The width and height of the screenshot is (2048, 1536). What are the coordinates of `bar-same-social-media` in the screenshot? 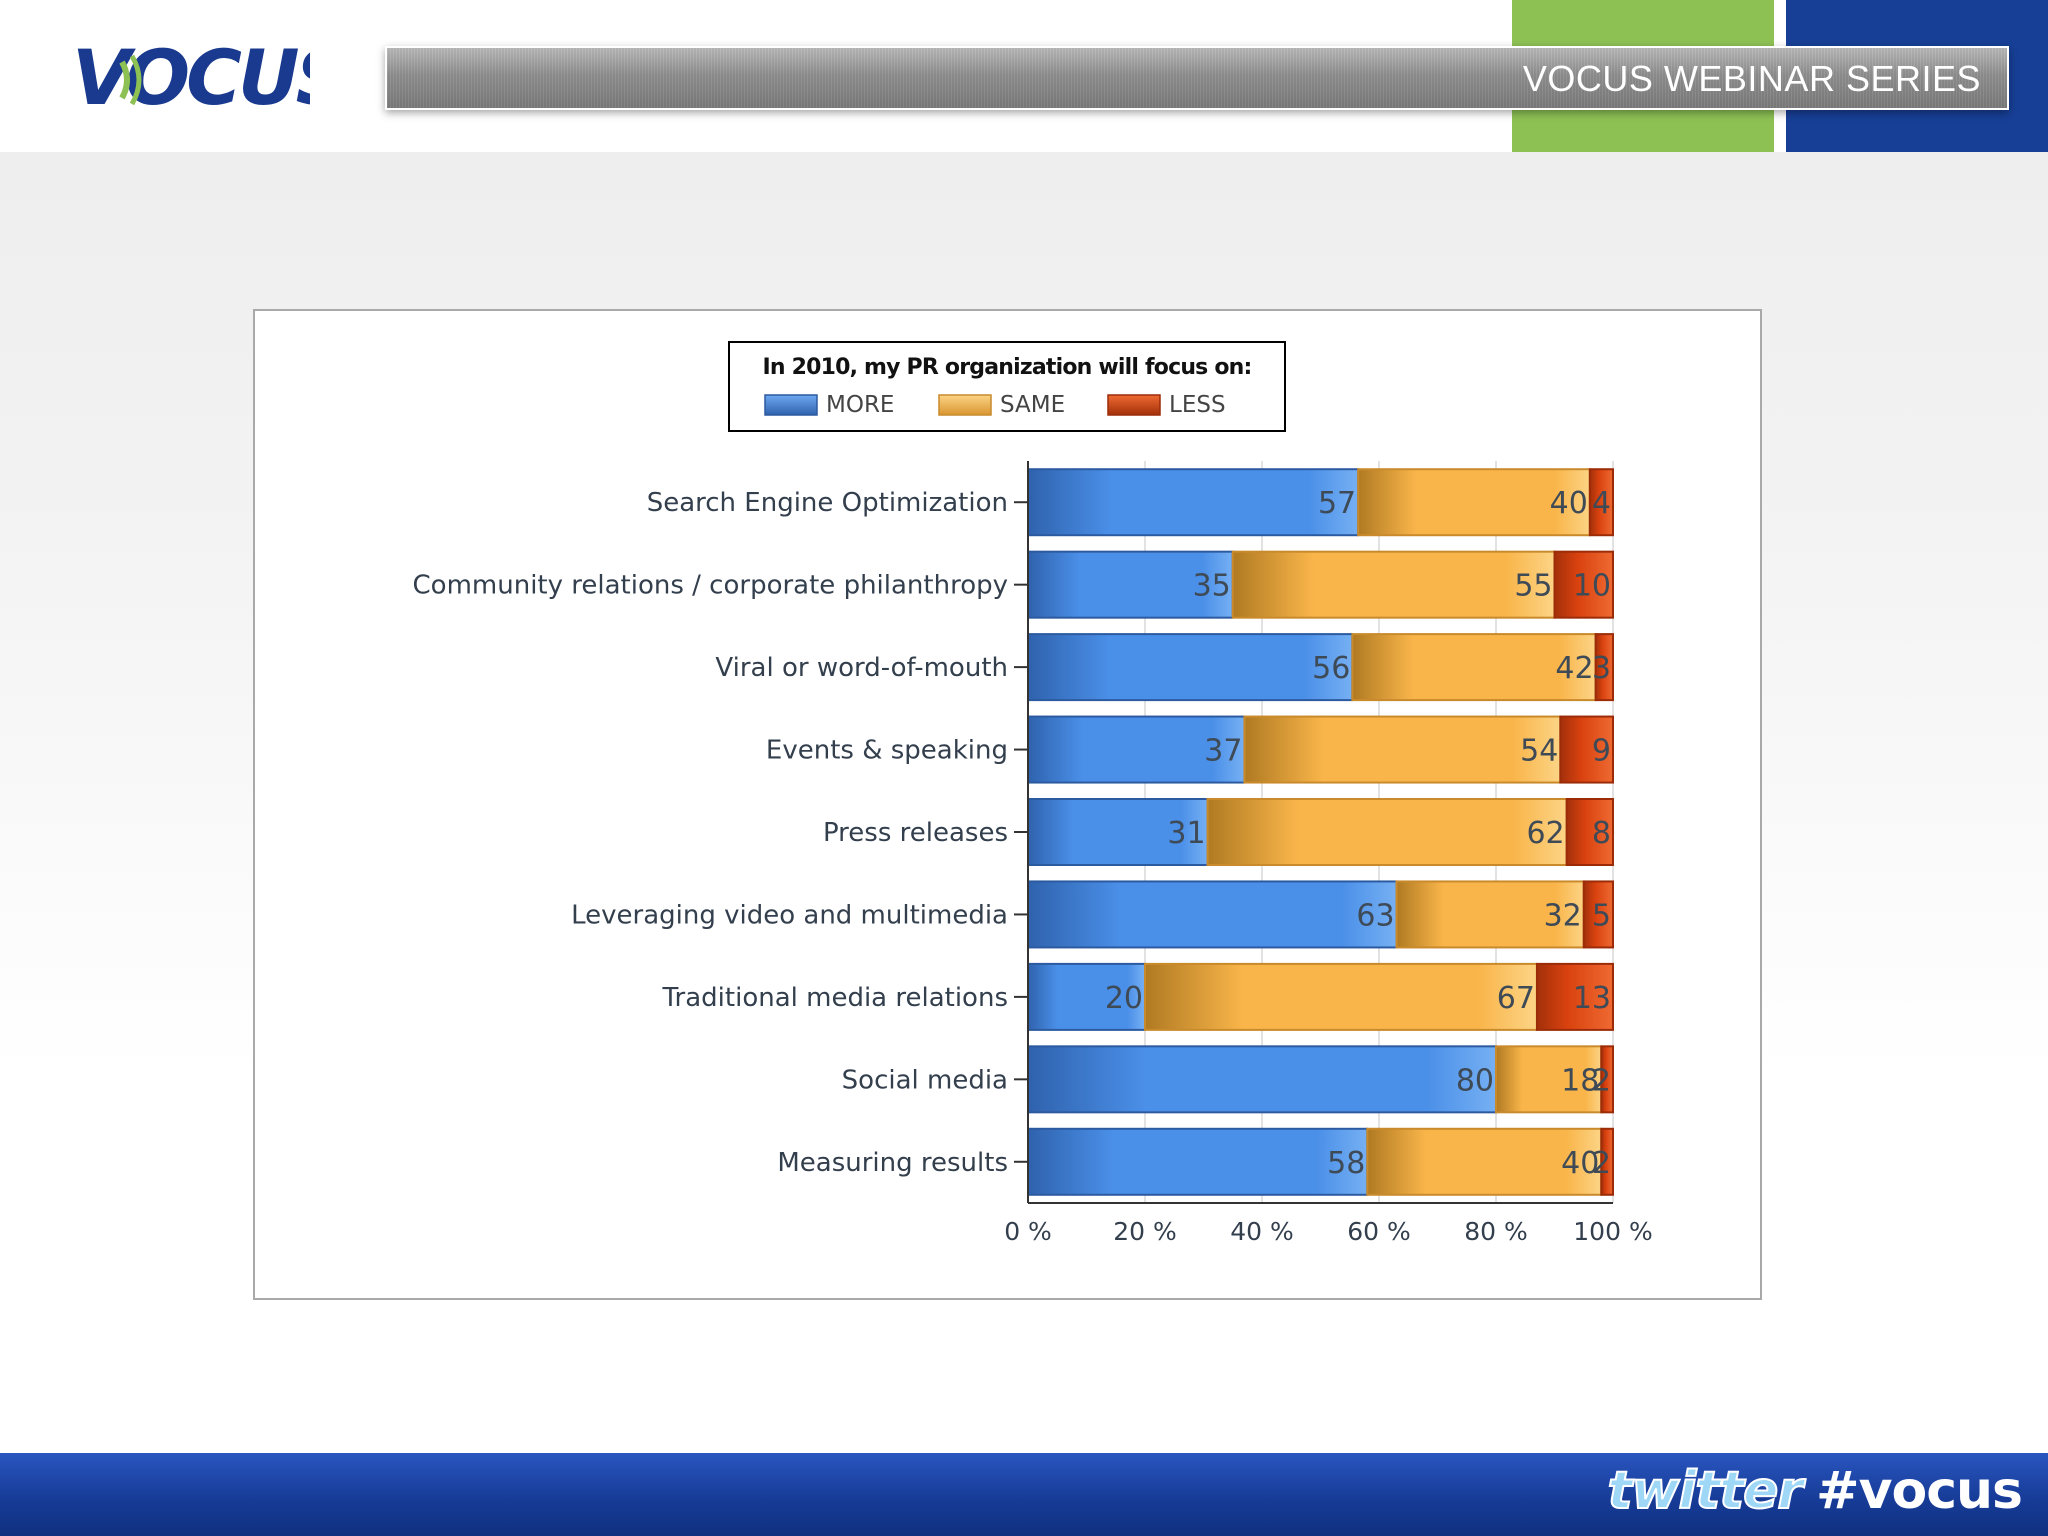 It's located at (1549, 1079).